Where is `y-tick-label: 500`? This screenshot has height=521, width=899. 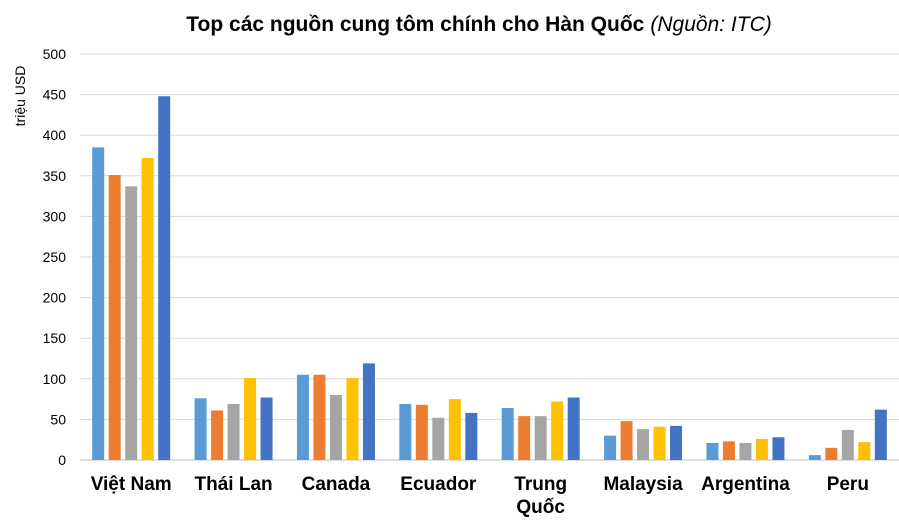 y-tick-label: 500 is located at coordinates (55, 54).